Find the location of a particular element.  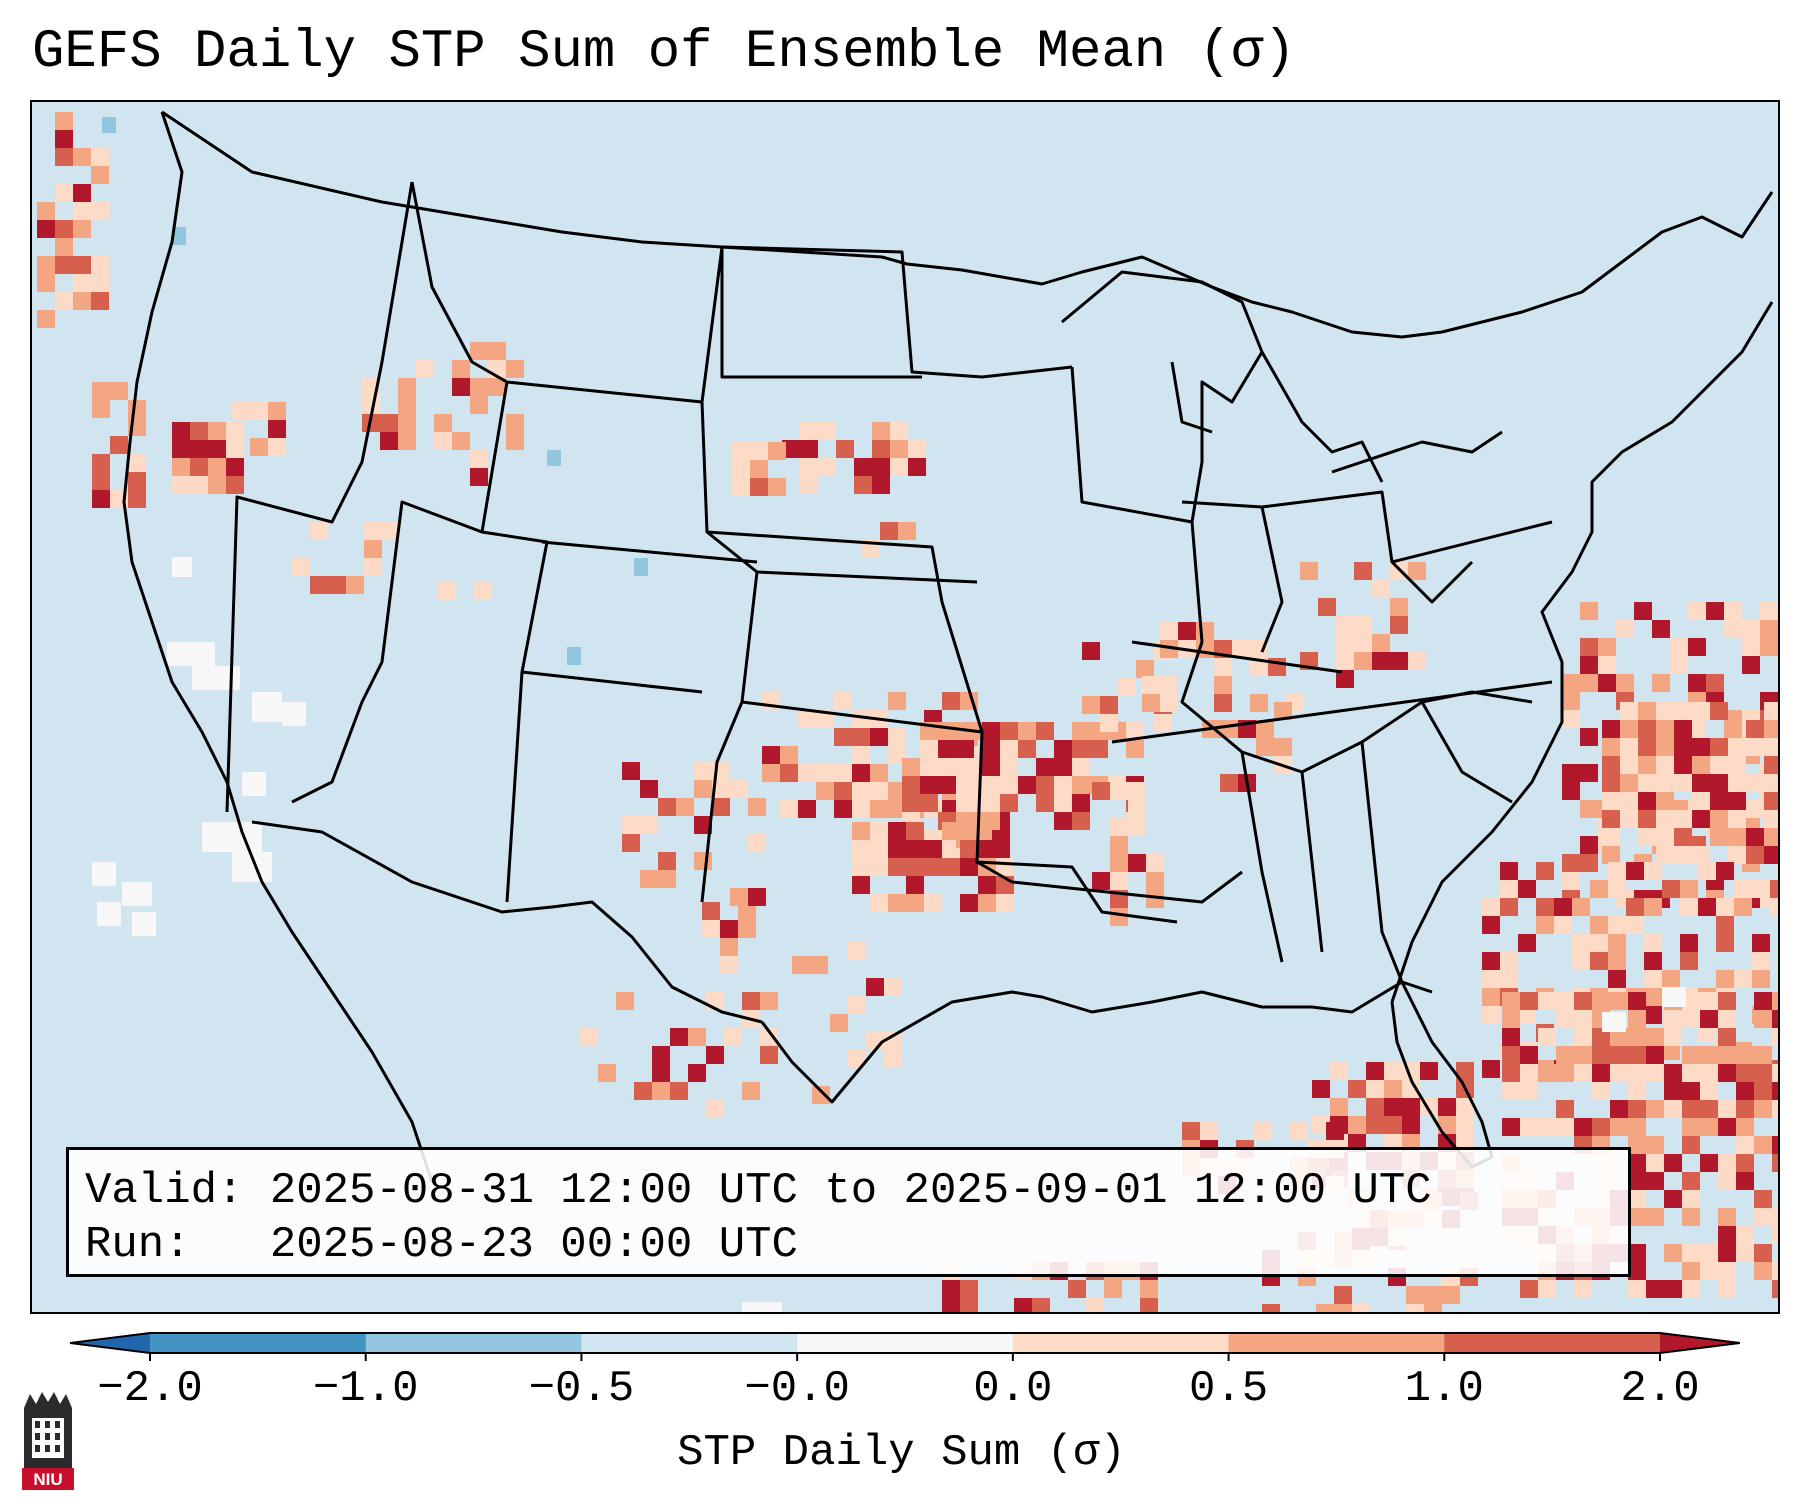

east-coast is located at coordinates (1582, 652).